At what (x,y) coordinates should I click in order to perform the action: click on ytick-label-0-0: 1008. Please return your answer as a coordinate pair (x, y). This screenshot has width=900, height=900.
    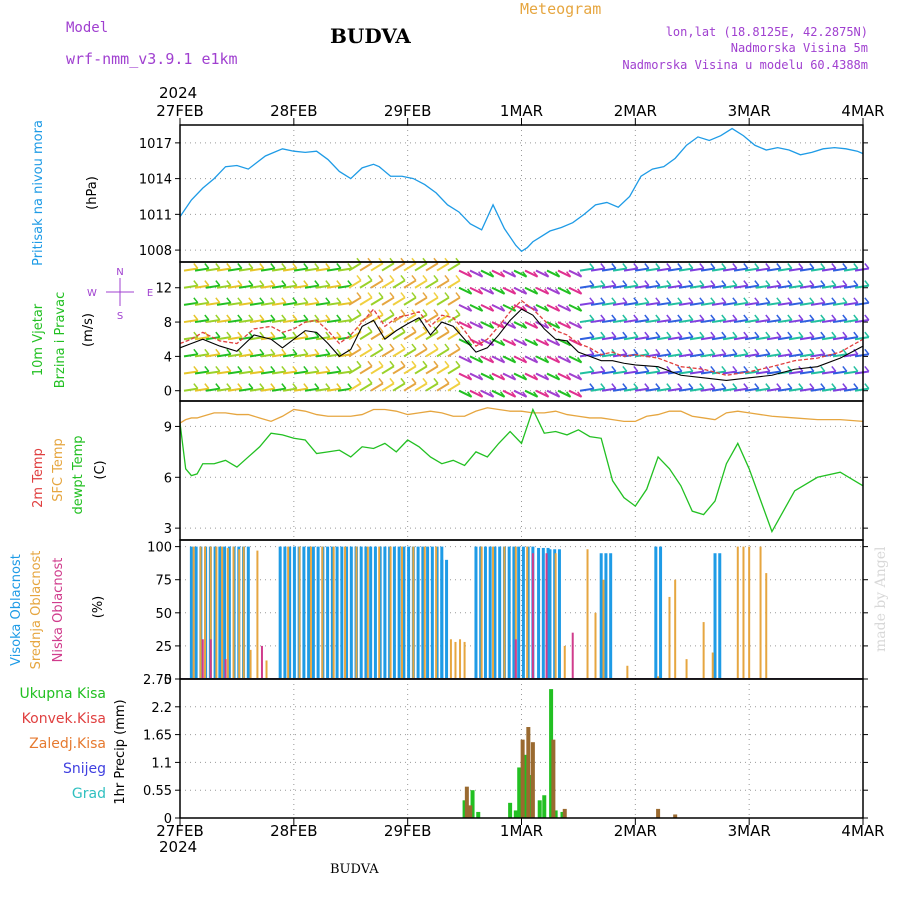
    Looking at the image, I should click on (155, 251).